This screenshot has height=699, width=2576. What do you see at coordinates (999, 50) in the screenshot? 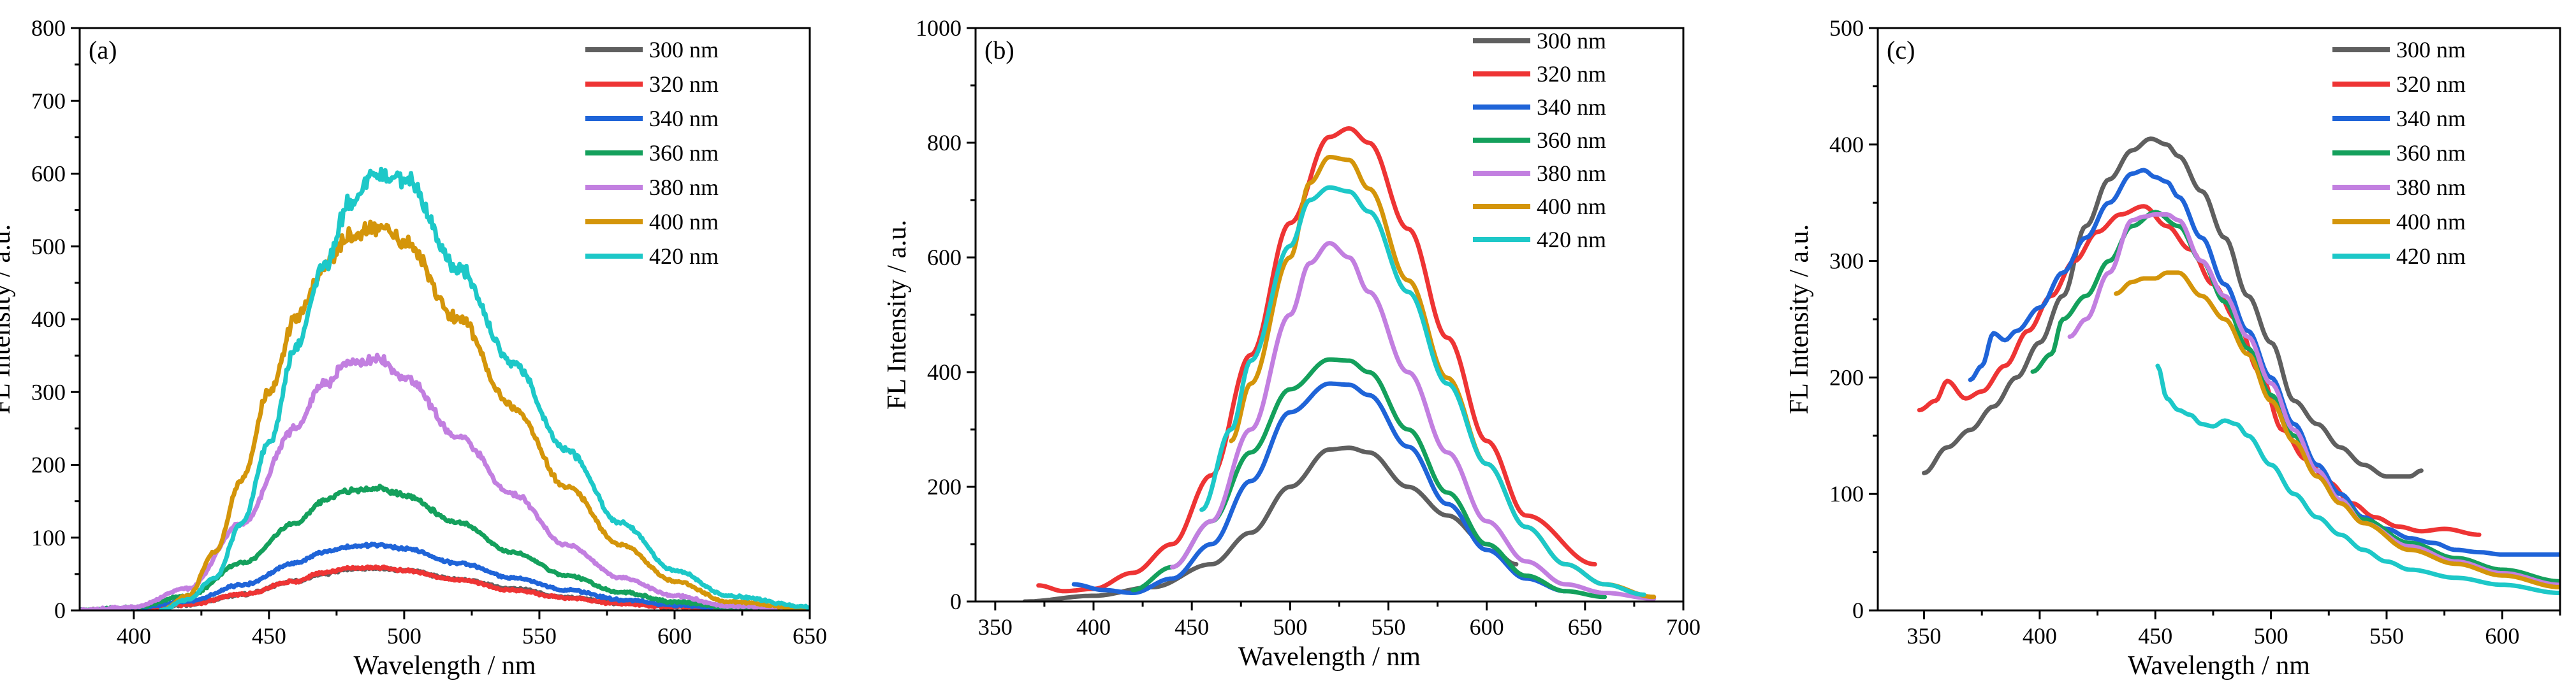
I see `panel-label: (b)` at bounding box center [999, 50].